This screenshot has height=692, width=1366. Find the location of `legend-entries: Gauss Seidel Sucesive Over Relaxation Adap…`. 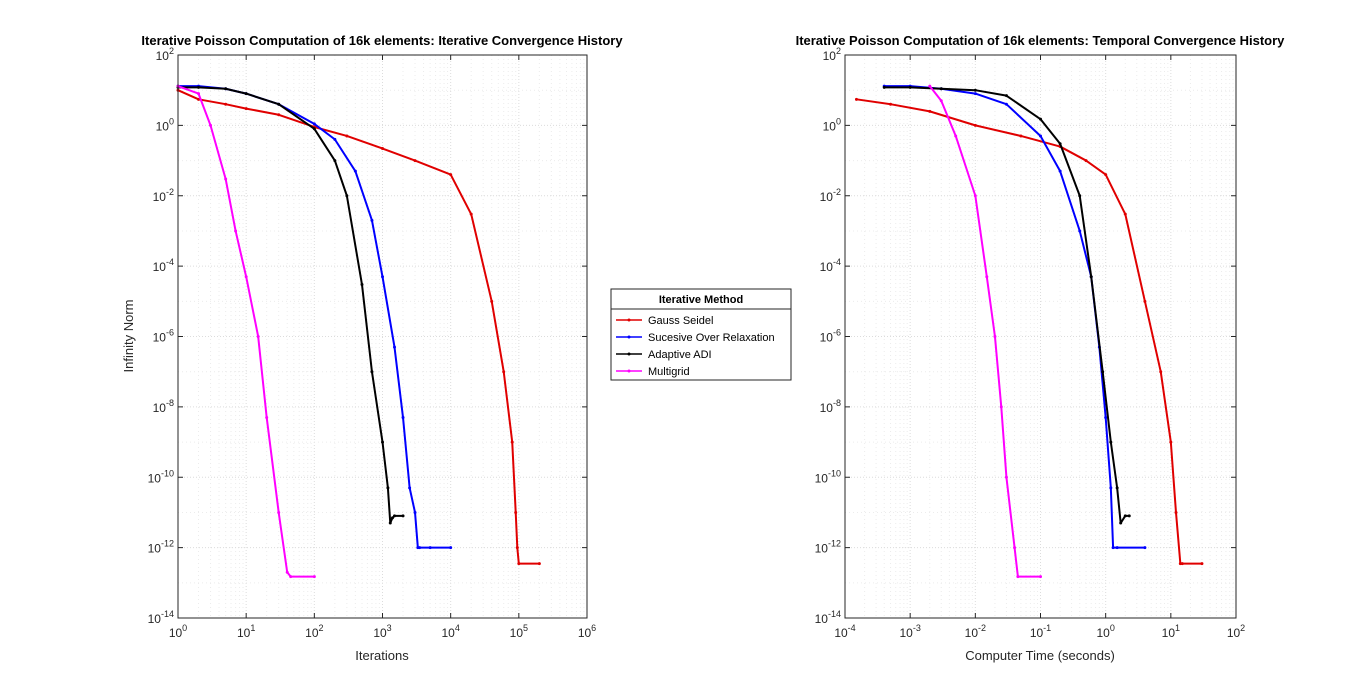

legend-entries: Gauss Seidel Sucesive Over Relaxation Adap… is located at coordinates (695, 346).